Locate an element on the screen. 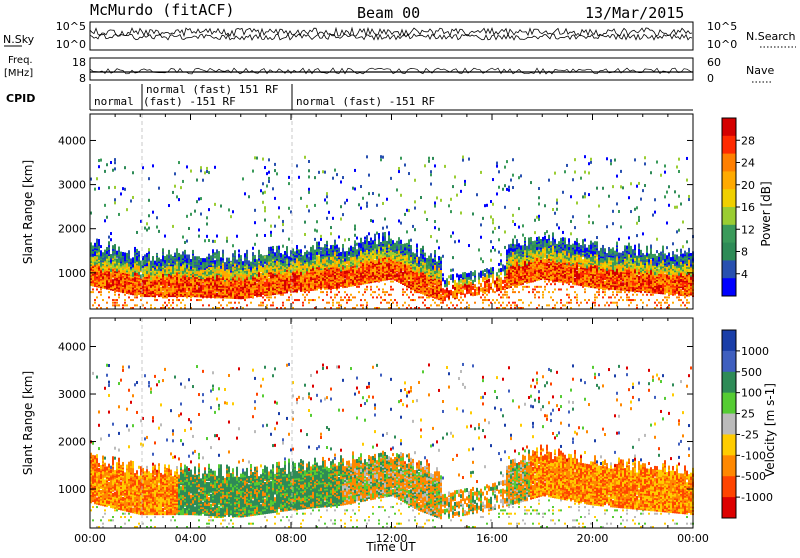 The image size is (800, 558). velocity-ylabel: Slant Range [km] is located at coordinates (28, 423).